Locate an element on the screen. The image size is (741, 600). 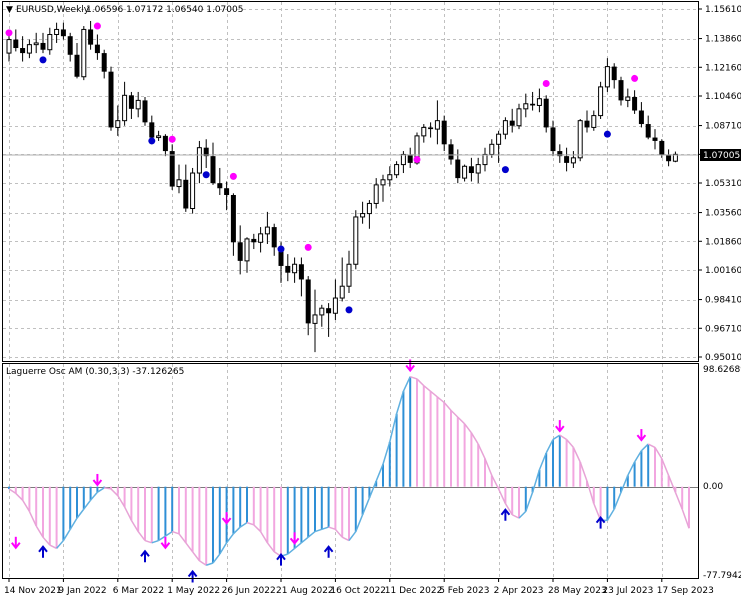
indicator-title: Laguerre Osc AM (0.30,3,3) -37.126265 is located at coordinates (95, 372).